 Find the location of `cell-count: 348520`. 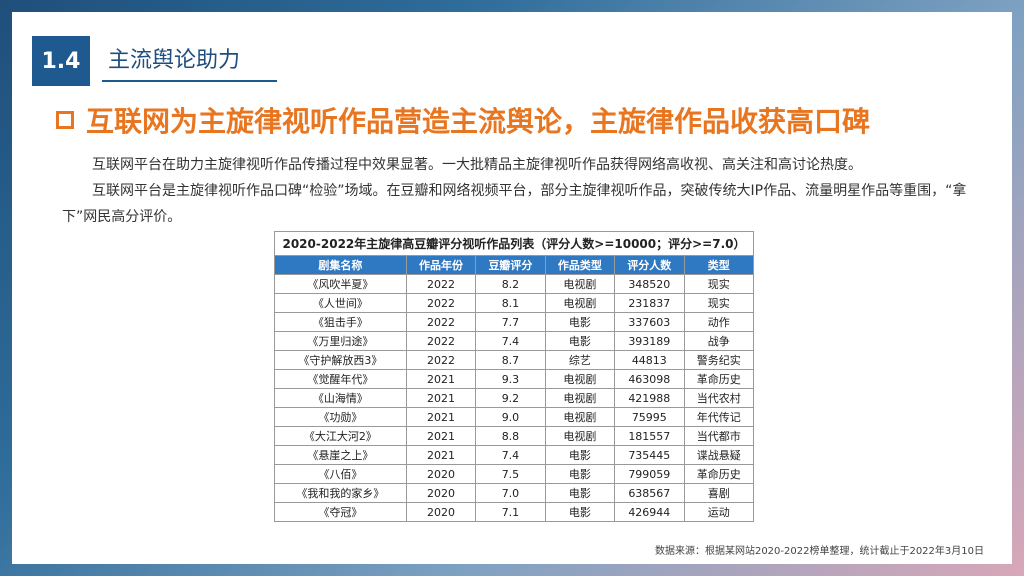

cell-count: 348520 is located at coordinates (649, 284).